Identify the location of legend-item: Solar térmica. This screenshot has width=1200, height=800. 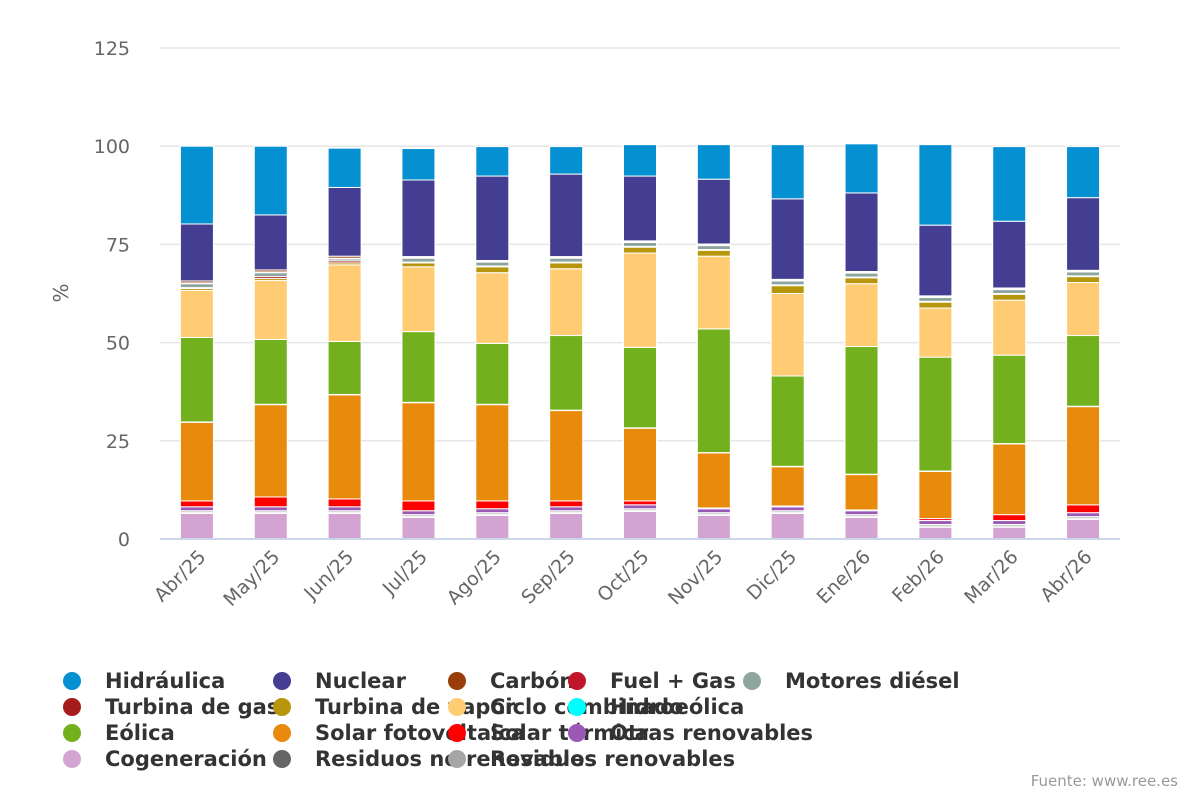
(544, 733).